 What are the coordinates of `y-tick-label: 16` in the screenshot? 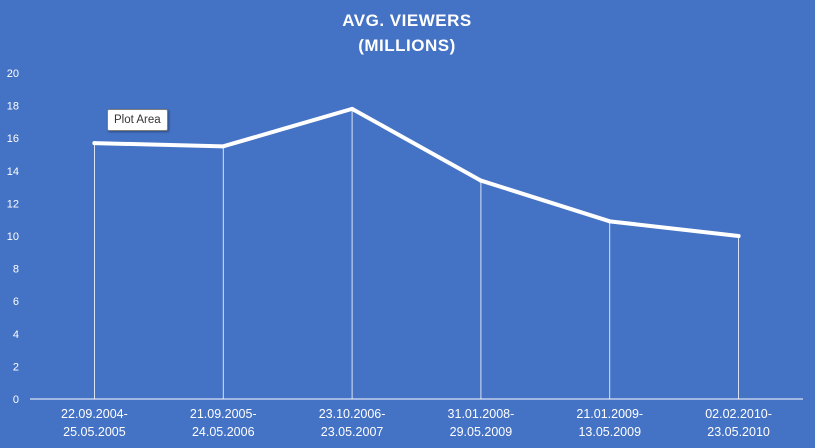 It's located at (13, 139).